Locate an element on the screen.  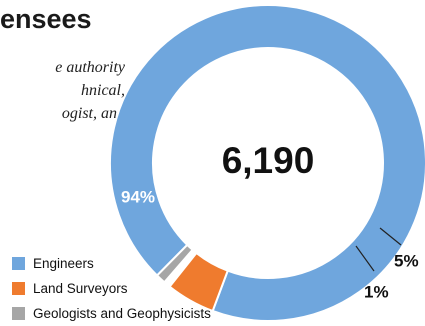
legend-item-land-surveyors: Land Surveyors is located at coordinates (111, 288).